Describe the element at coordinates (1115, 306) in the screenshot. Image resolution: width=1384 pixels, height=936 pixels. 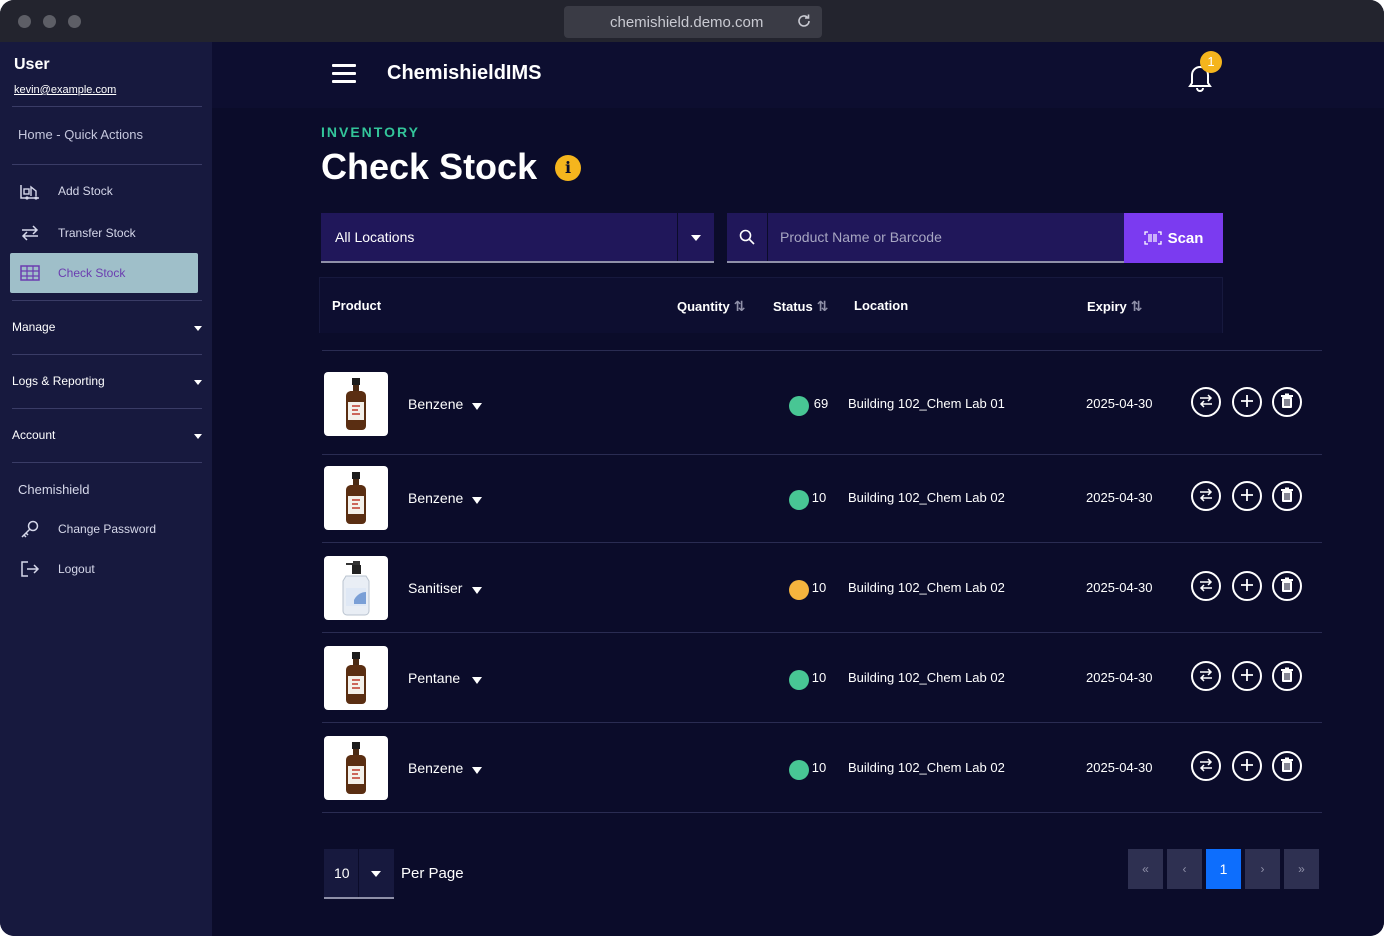
I see `column-header-expiry: Expiry ⇅` at that location.